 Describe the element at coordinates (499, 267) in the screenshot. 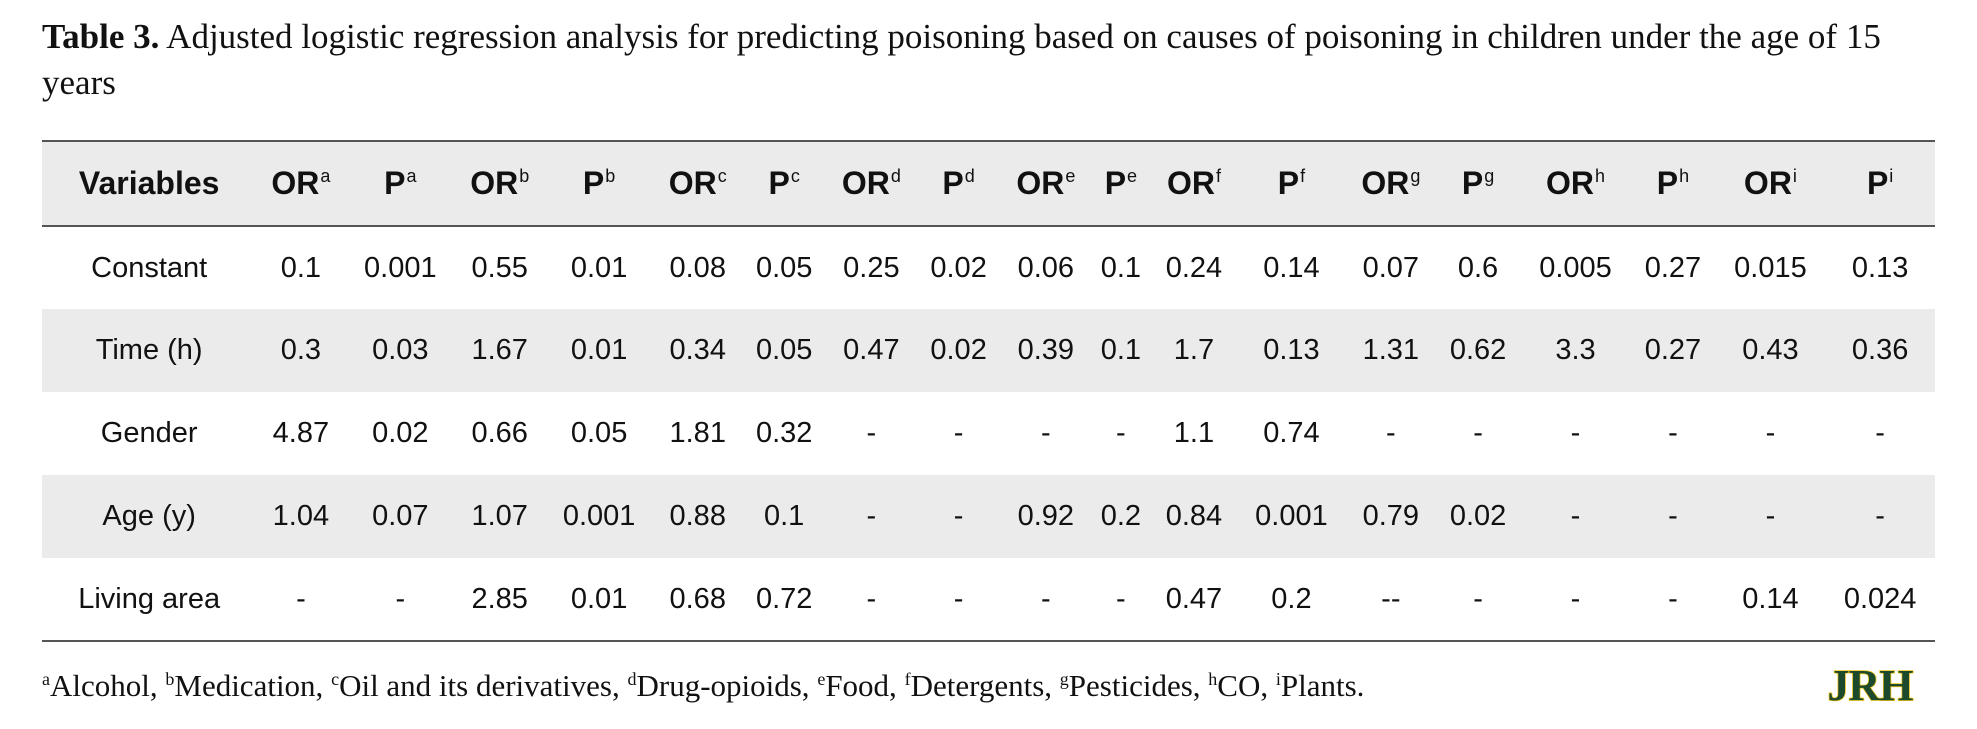

I see `table-cell: 0.55` at that location.